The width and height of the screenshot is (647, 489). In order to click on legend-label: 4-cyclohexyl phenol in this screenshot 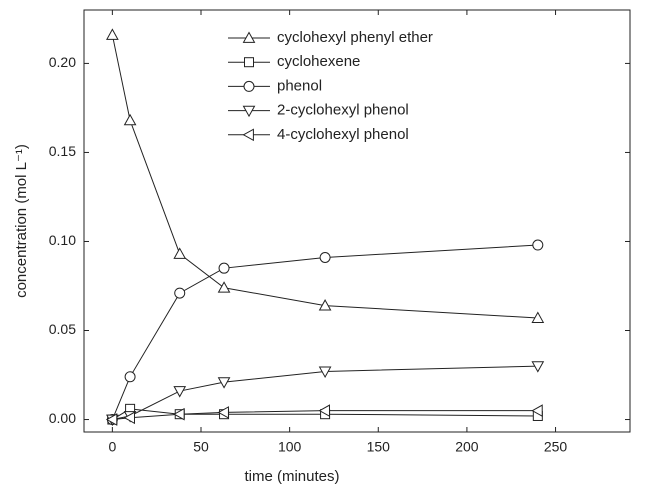, I will do `click(343, 134)`.